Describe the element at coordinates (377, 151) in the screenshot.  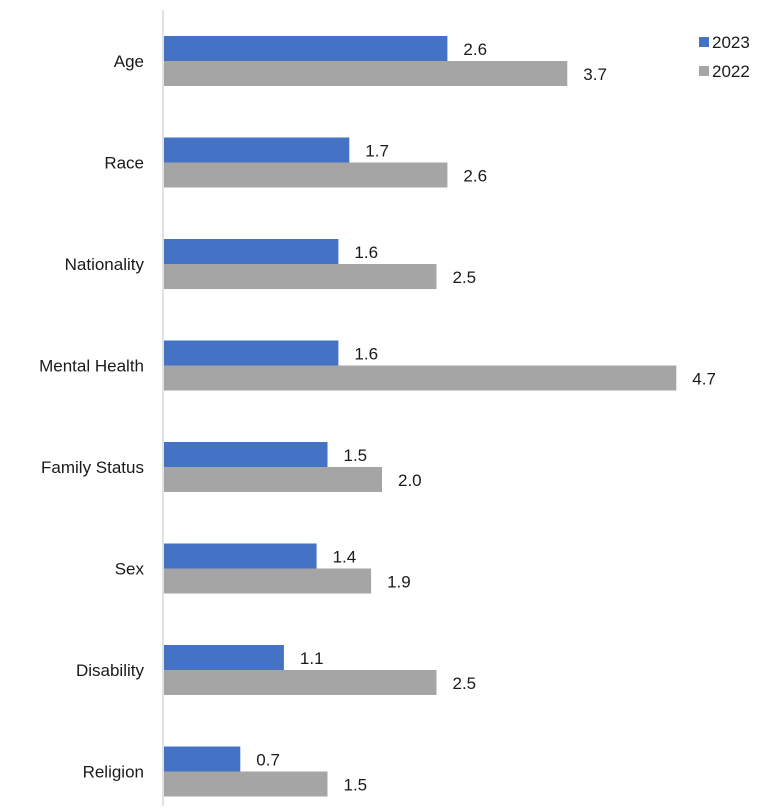
I see `value-label-2023-race: 1.7` at that location.